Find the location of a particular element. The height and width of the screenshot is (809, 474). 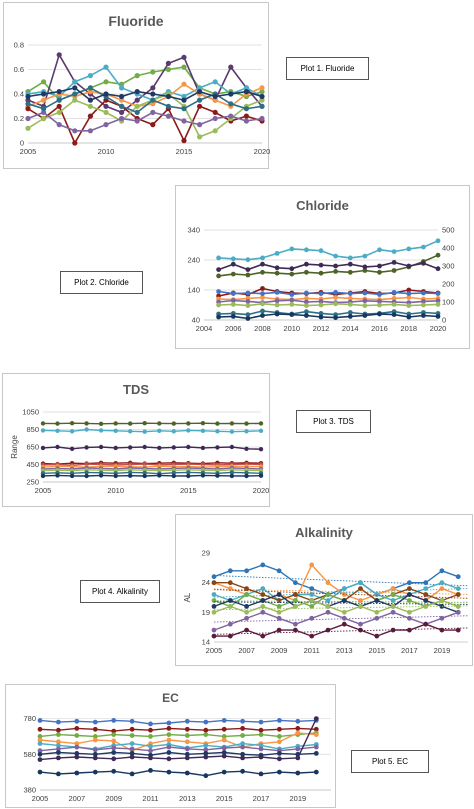

y-tick-label: 19 is located at coordinates (206, 612).